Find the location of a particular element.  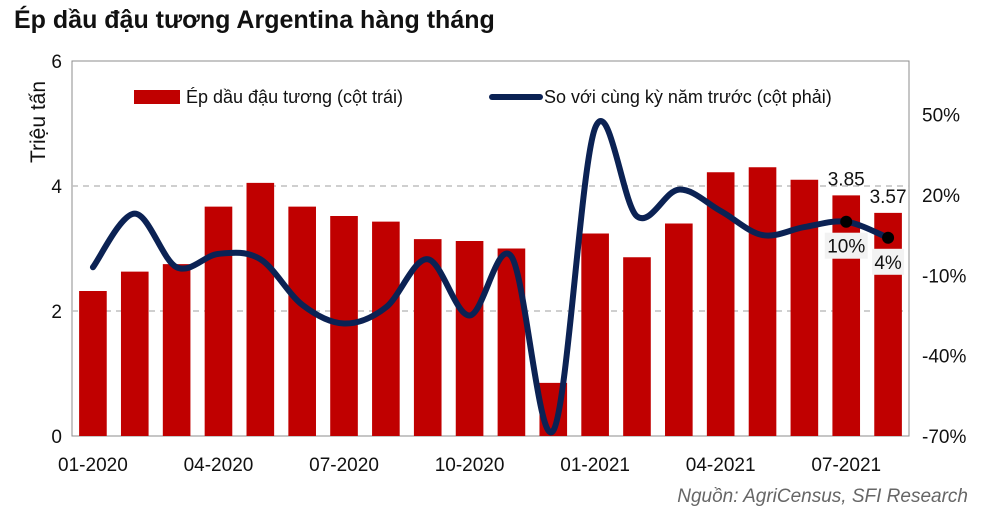

left-axis: 0 2 4 6 is located at coordinates (56, 250).